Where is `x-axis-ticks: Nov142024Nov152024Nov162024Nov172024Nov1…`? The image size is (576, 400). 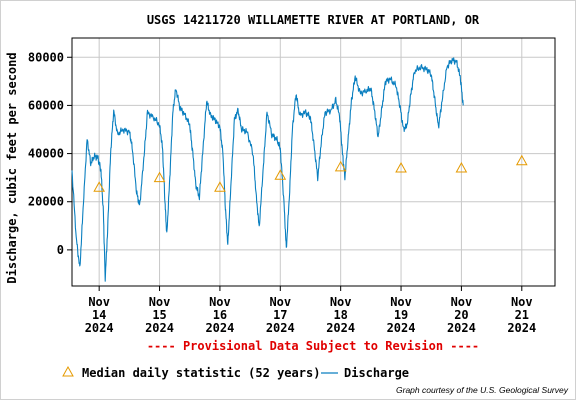
x-axis-ticks: Nov142024Nov152024Nov162024Nov172024Nov1… is located at coordinates (310, 310).